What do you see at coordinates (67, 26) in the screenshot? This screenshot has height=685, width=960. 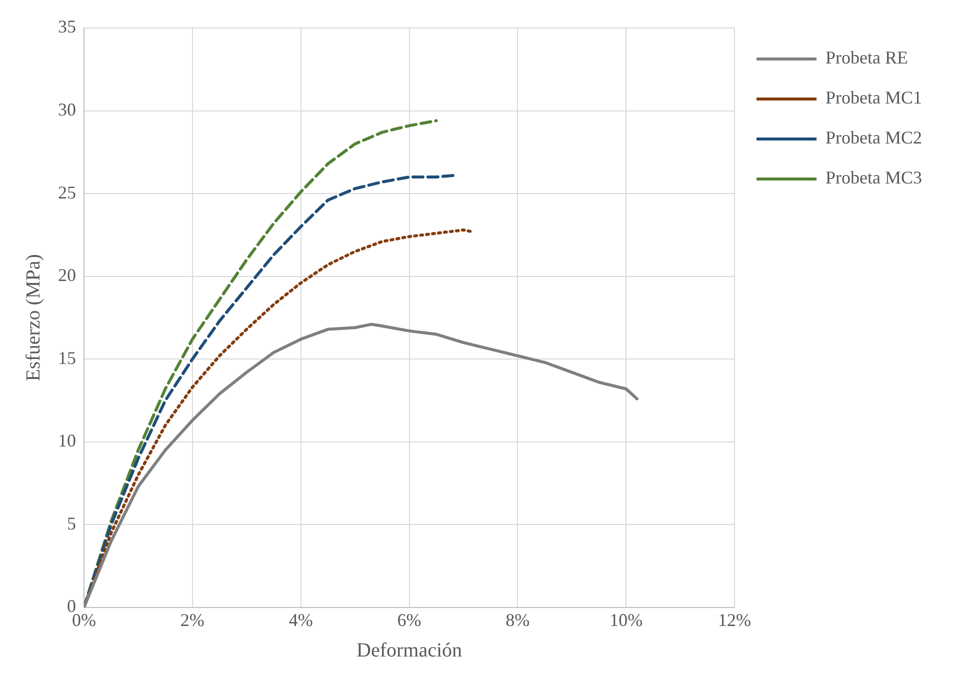 I see `y-tick-label: 35` at bounding box center [67, 26].